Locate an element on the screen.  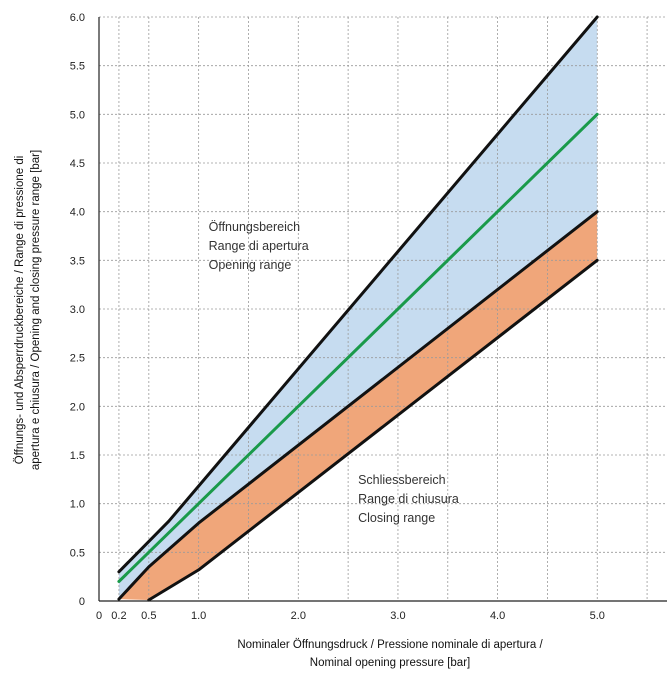
annotation-opening-line: Opening range is located at coordinates (250, 265).